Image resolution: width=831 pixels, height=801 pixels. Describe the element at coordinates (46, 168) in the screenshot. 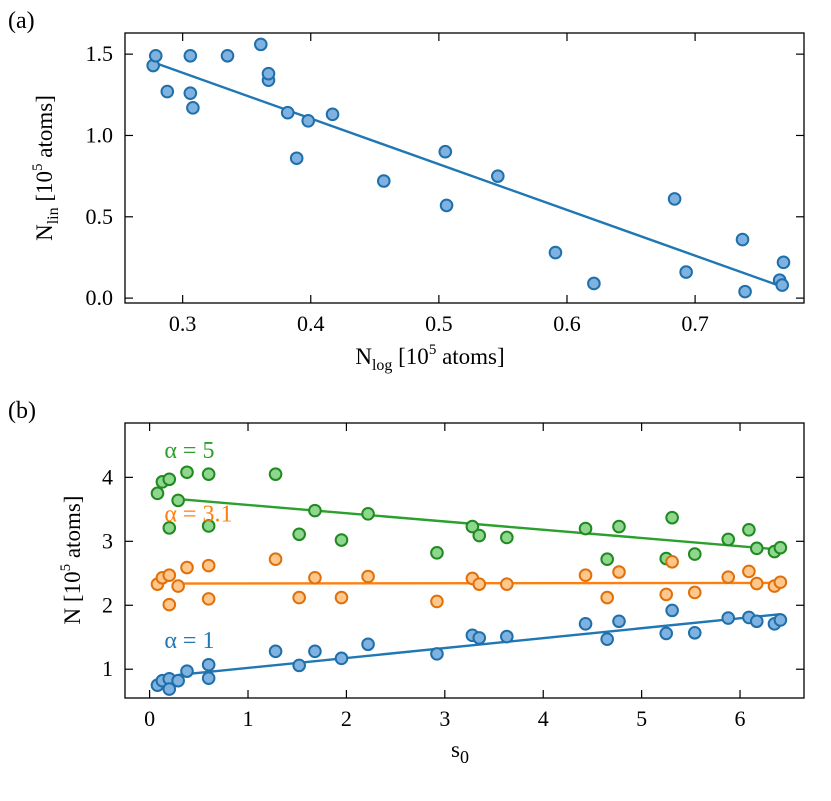

I see `panel-a-ylabel: Nlin [105 atoms]` at that location.